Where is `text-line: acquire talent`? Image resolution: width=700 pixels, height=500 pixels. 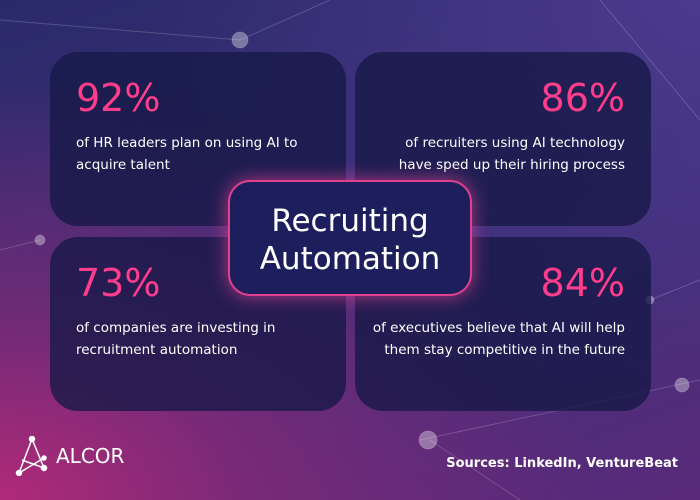 text-line: acquire talent is located at coordinates (123, 165).